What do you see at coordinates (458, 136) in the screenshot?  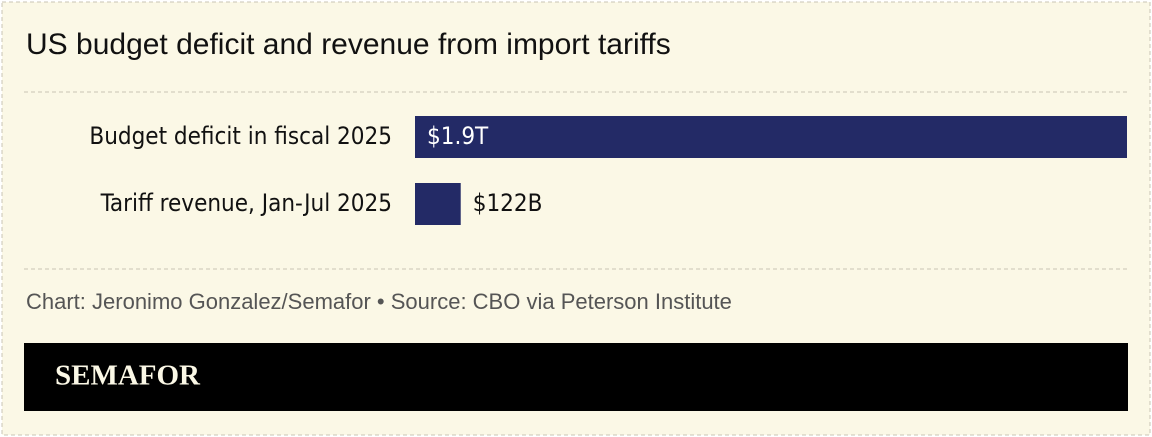 I see `value-label: $1.9T` at bounding box center [458, 136].